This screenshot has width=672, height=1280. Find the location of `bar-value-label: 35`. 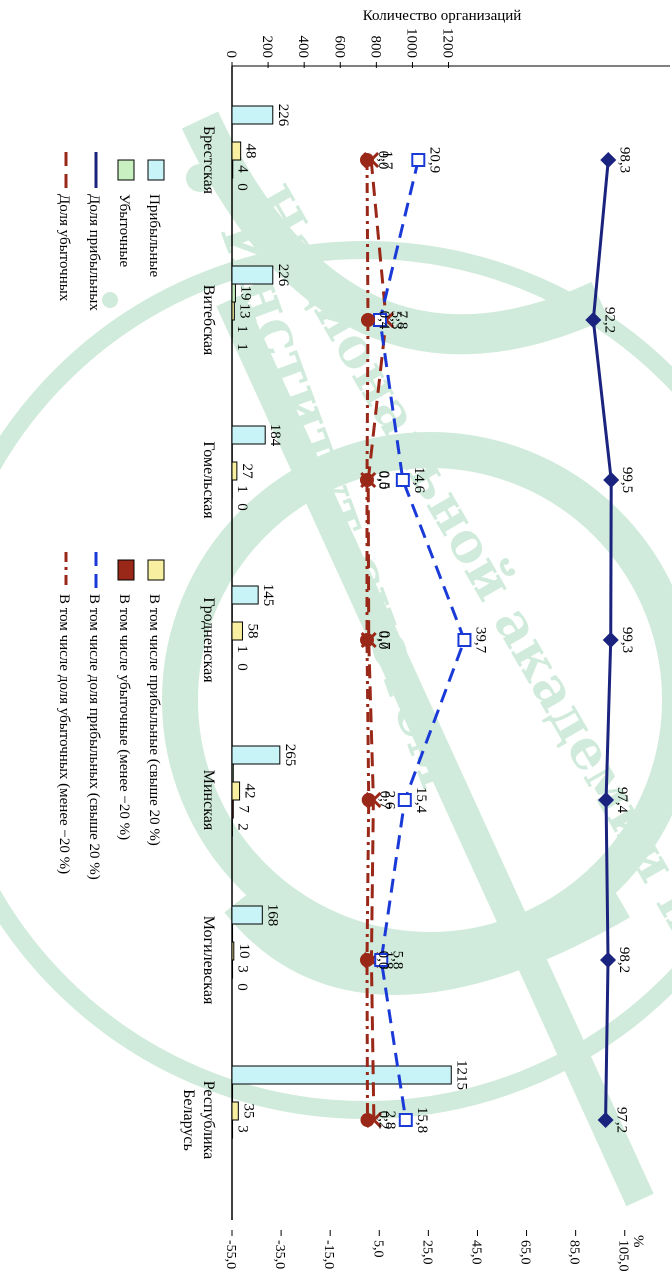

bar-value-label: 35 is located at coordinates (248, 1111).